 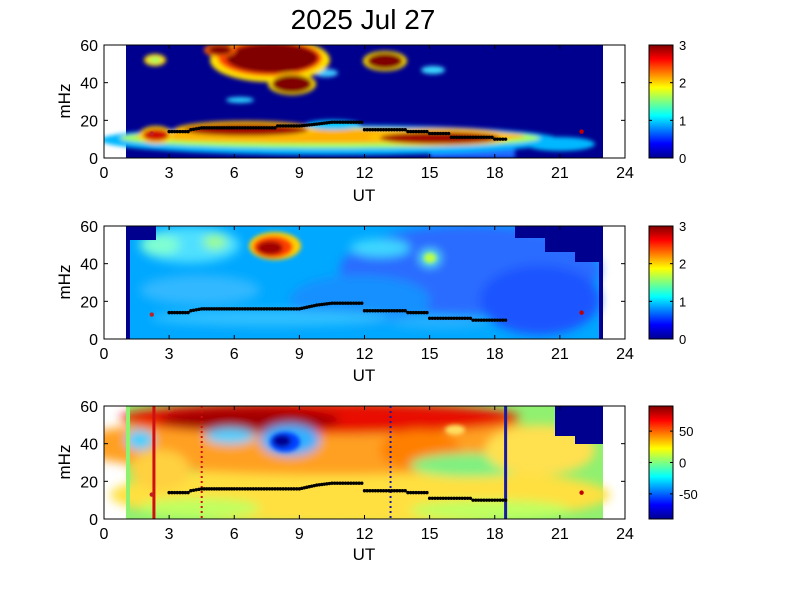 What do you see at coordinates (64, 101) in the screenshot?
I see `ylabel-top: mHz` at bounding box center [64, 101].